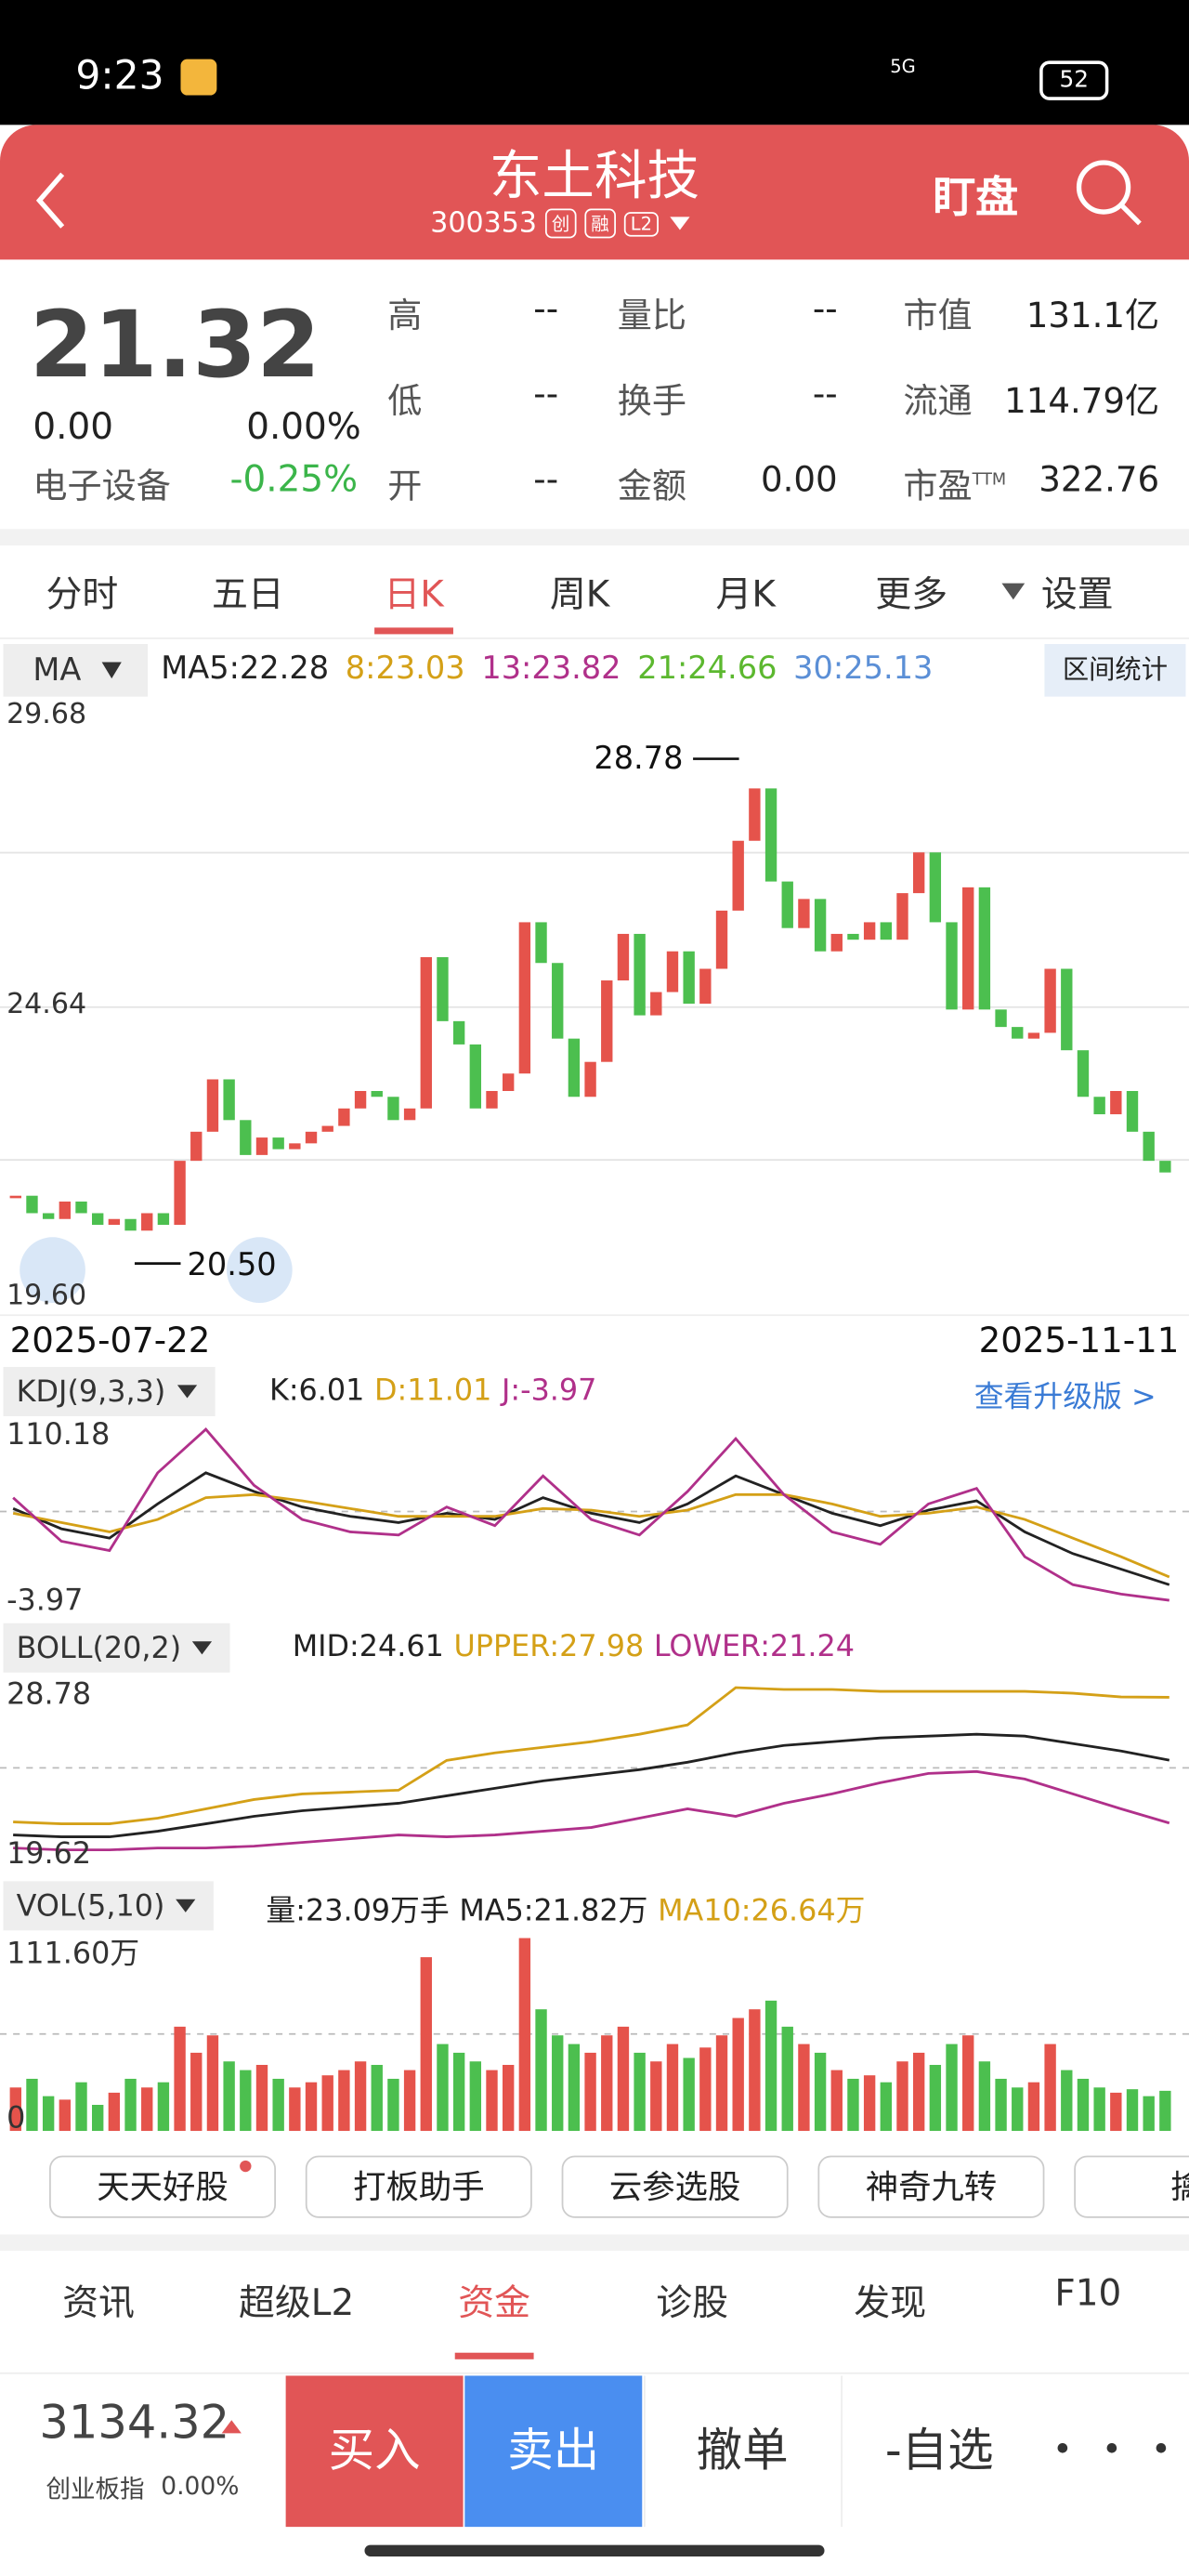  Describe the element at coordinates (1093, 315) in the screenshot. I see `field-value: 131.1亿` at that location.